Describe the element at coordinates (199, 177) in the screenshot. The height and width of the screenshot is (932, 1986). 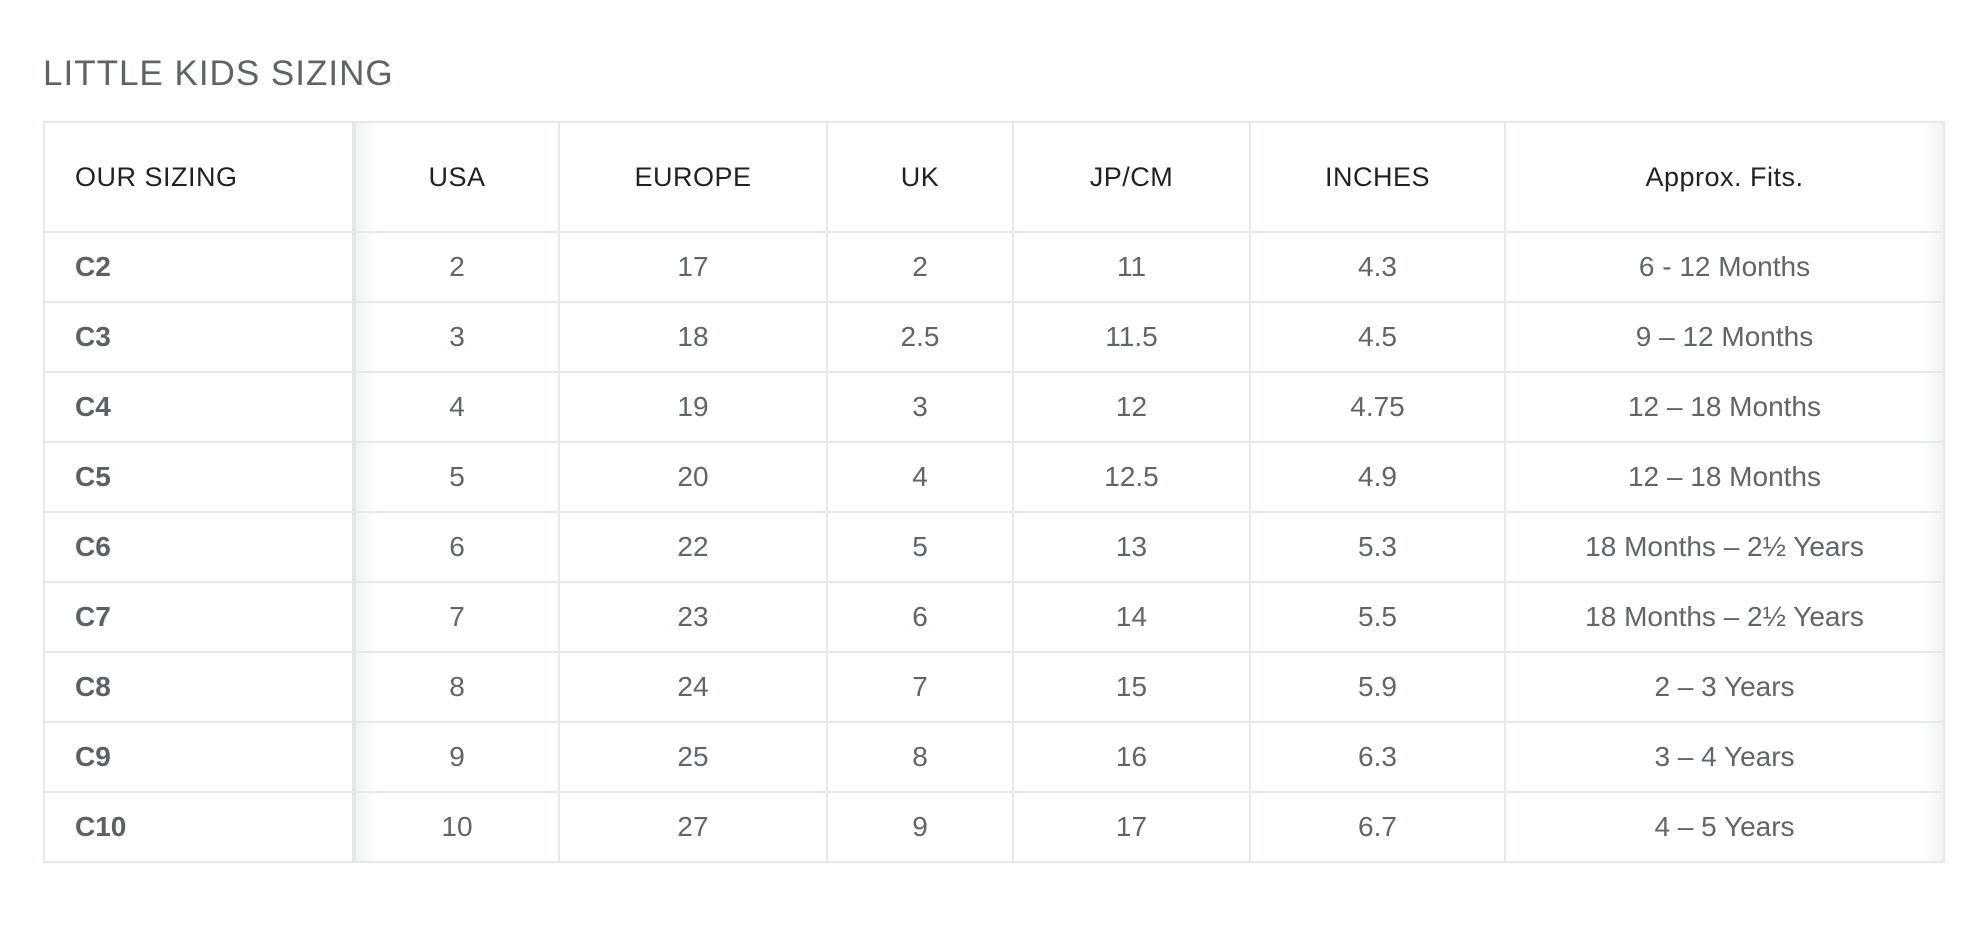
I see `header-our-sizing: OUR SIZING` at that location.